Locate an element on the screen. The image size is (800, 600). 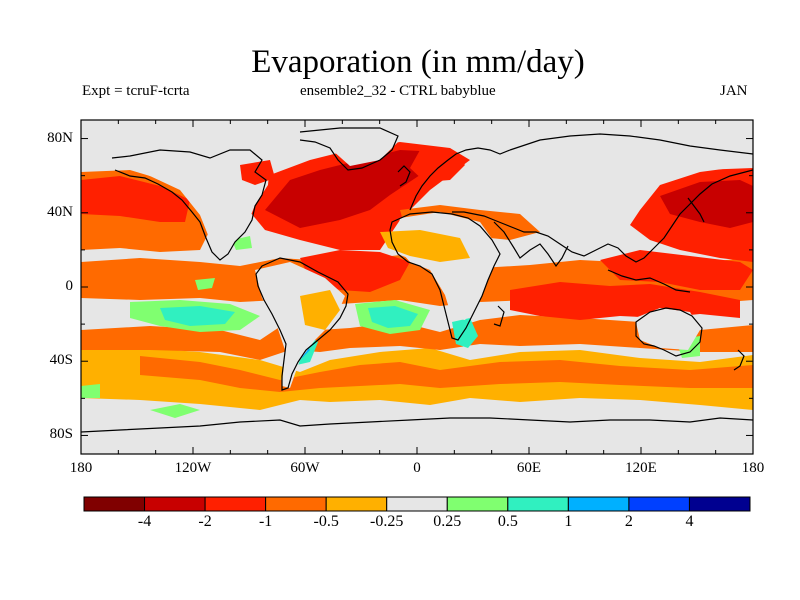
coast-australia is located at coordinates (669, 332).